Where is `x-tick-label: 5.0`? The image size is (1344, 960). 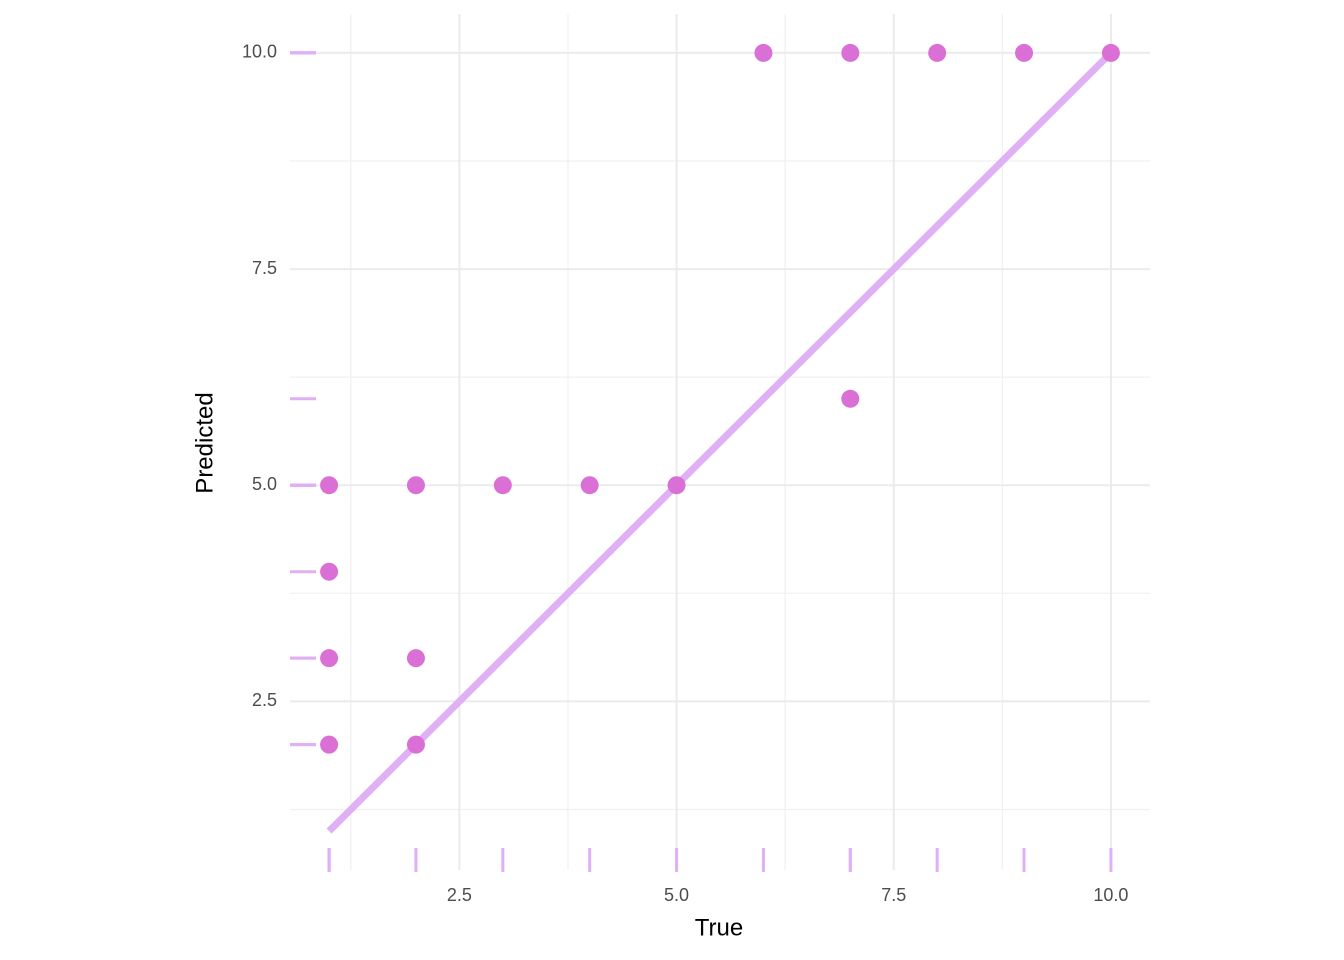
x-tick-label: 5.0 is located at coordinates (676, 895).